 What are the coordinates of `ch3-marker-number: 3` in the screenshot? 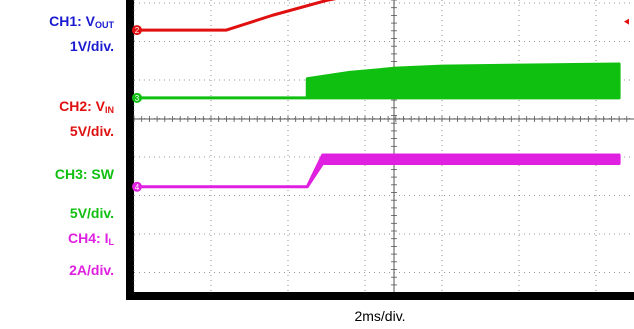 It's located at (137, 98).